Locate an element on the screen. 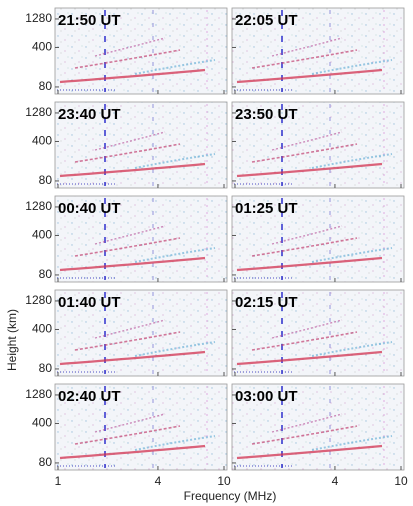 The image size is (413, 506). panel-title: 23:50 UT is located at coordinates (266, 114).